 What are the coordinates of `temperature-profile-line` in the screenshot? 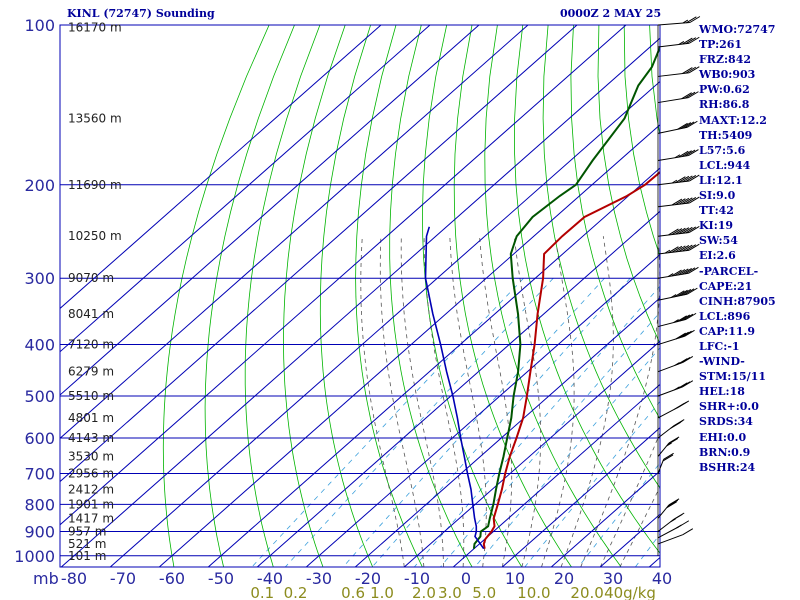 It's located at (571, 359).